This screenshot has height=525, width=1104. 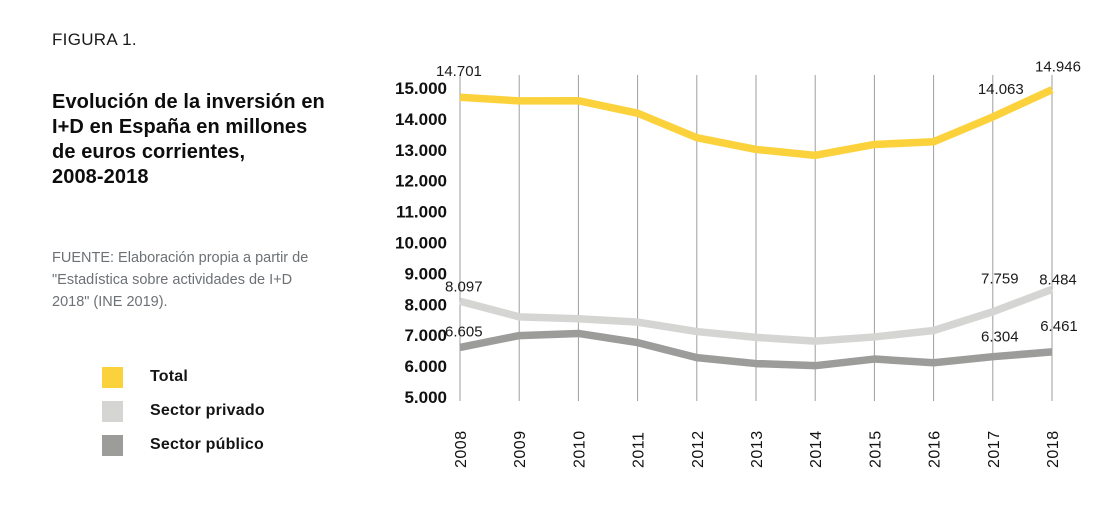 I want to click on y-tick-8.000: 8.000, so click(x=425, y=304).